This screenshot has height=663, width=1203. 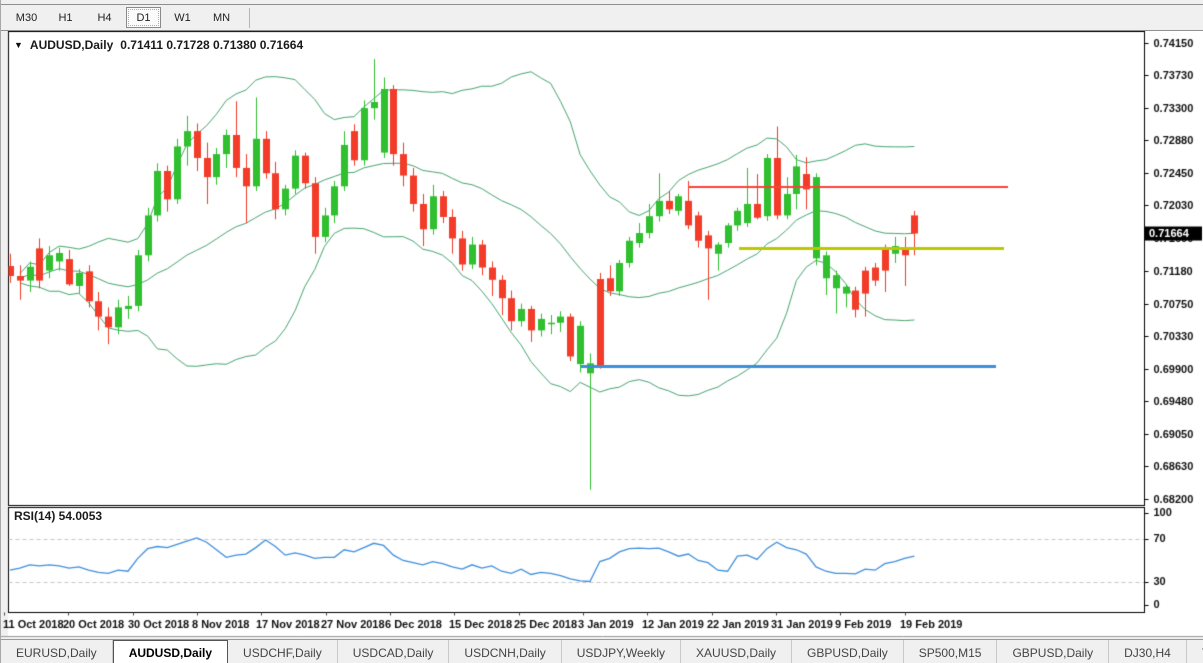 I want to click on timeframe-button-h1: H1, so click(x=65, y=17).